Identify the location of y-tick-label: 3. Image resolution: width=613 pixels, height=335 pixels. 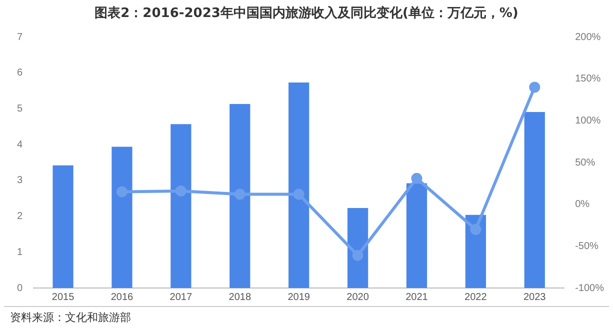
(20, 180).